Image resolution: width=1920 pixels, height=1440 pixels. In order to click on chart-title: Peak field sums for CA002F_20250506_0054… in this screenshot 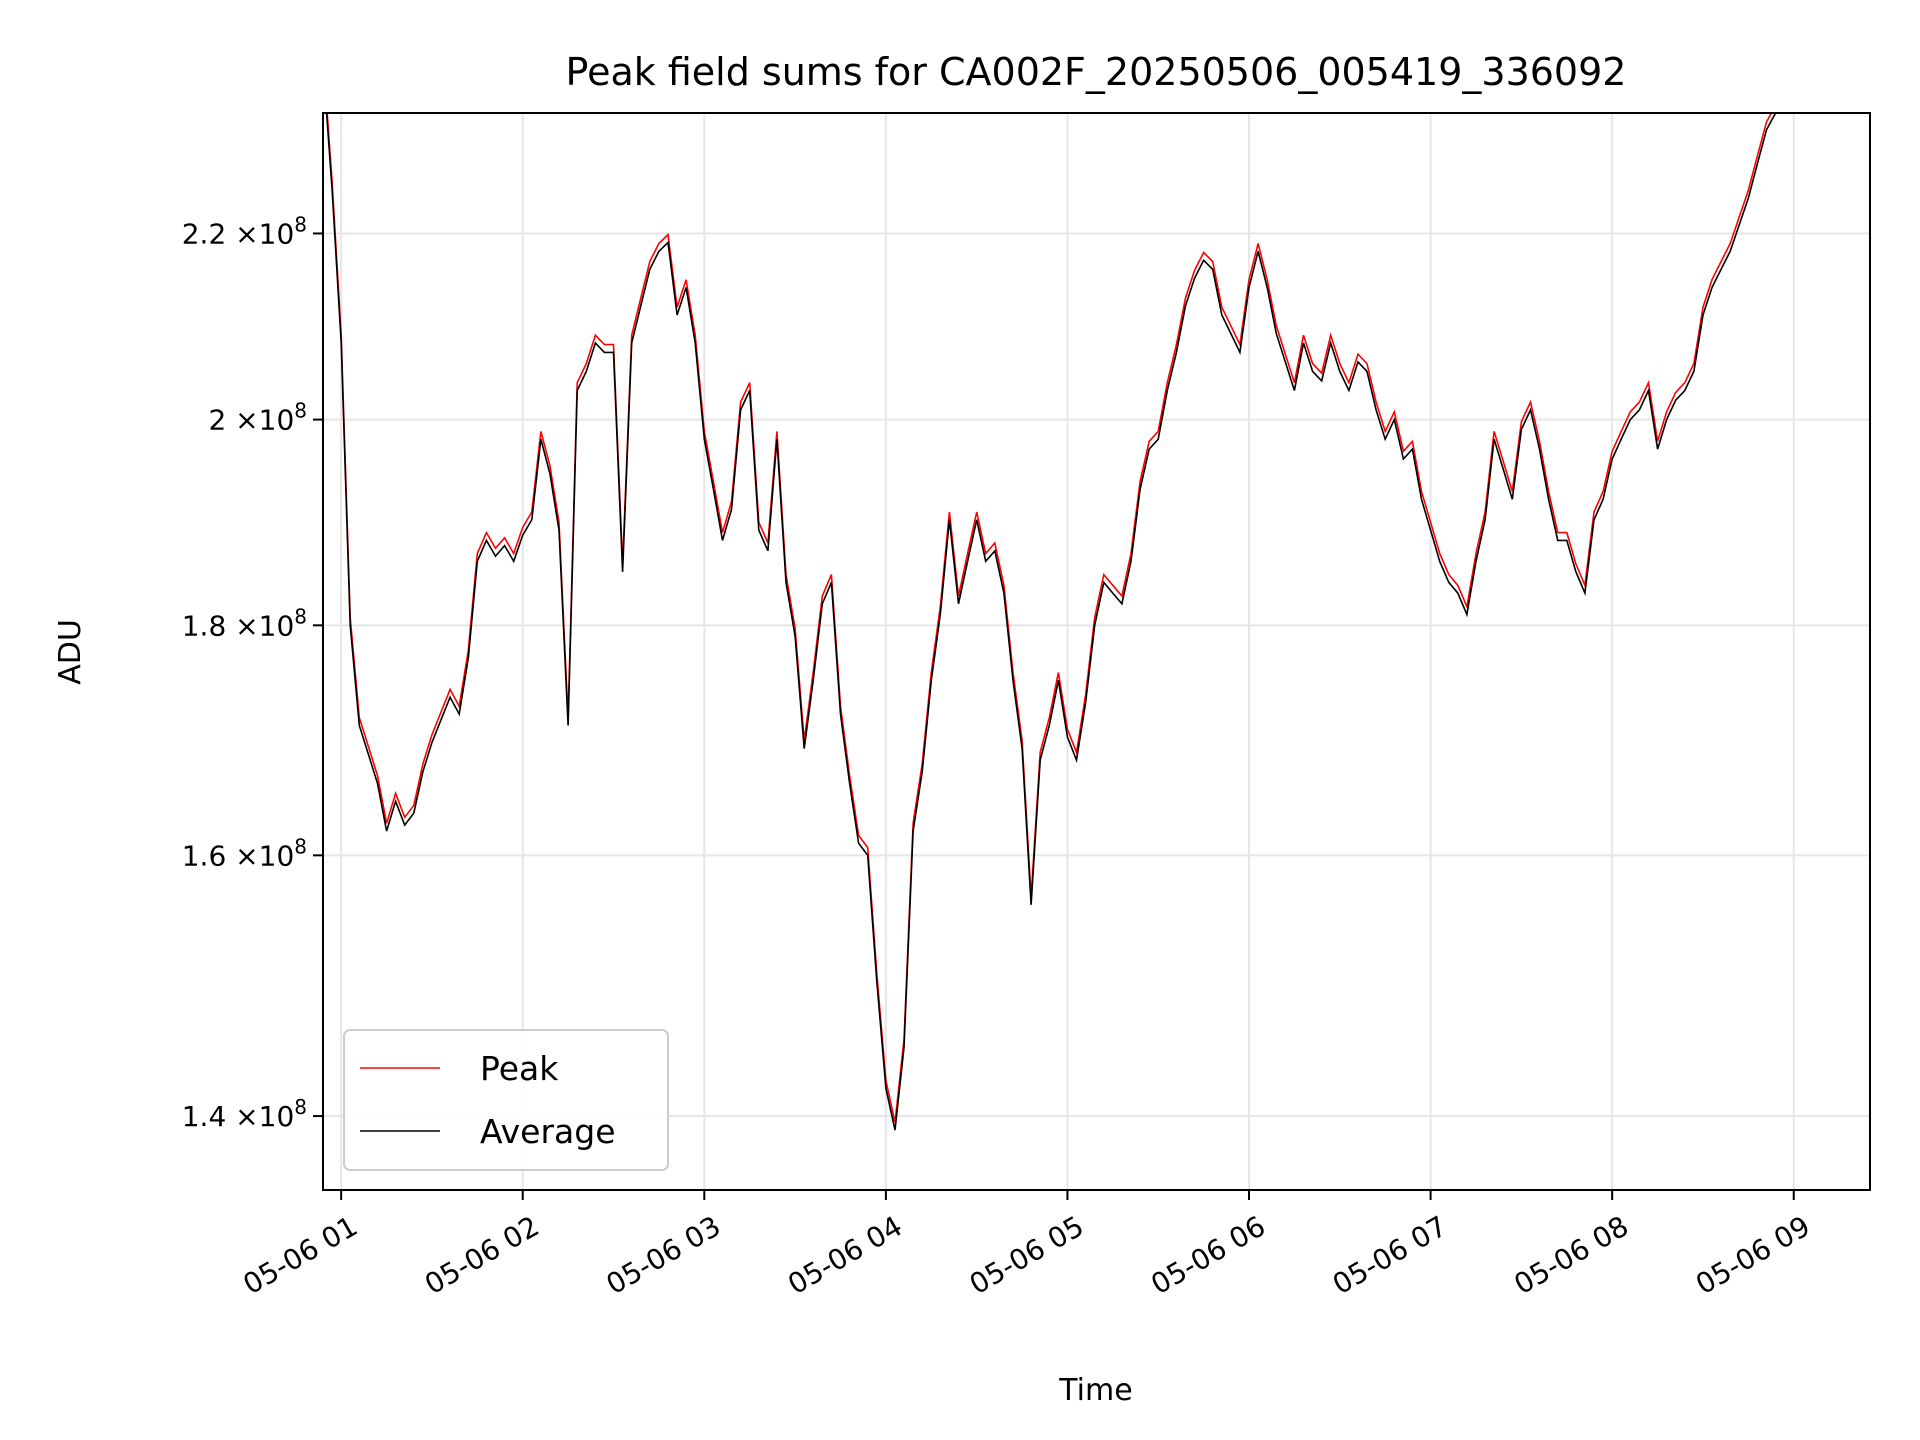, I will do `click(1096, 72)`.